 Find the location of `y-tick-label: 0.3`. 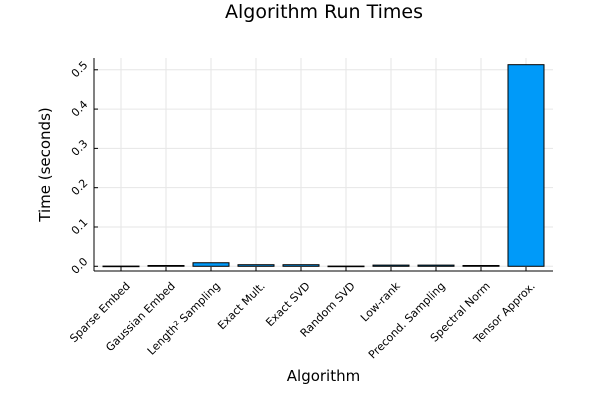

y-tick-label: 0.3 is located at coordinates (80, 148).